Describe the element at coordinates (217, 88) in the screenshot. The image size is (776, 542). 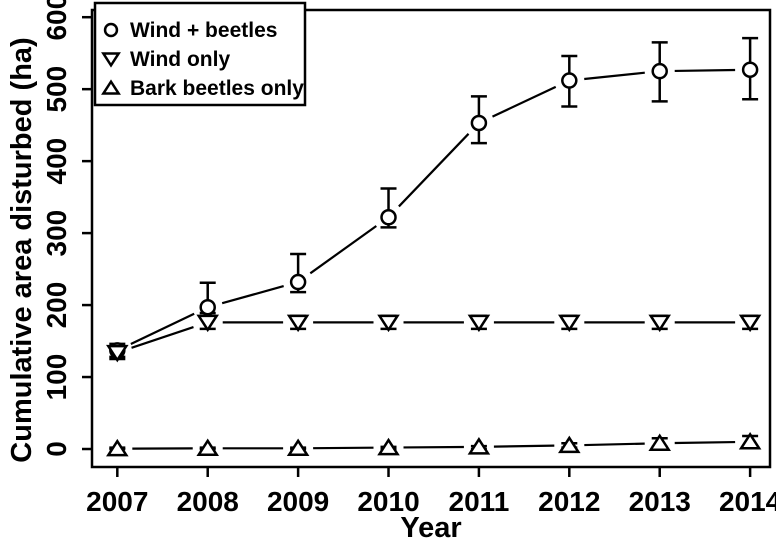
I see `legend-item-label: Bark beetles only` at that location.